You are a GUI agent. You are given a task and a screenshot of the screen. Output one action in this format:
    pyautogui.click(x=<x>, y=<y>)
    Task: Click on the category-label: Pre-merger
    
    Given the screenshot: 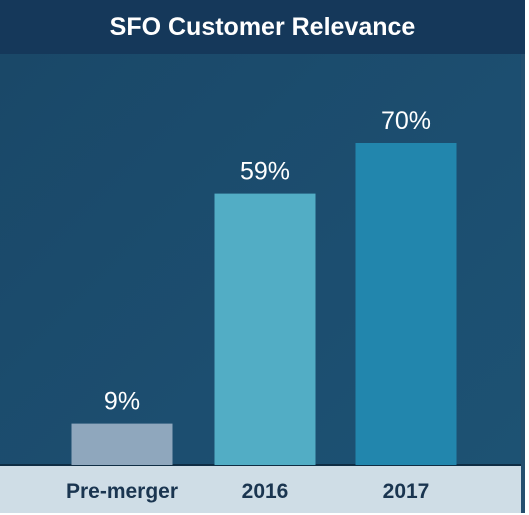 What is the action you would take?
    pyautogui.click(x=122, y=491)
    